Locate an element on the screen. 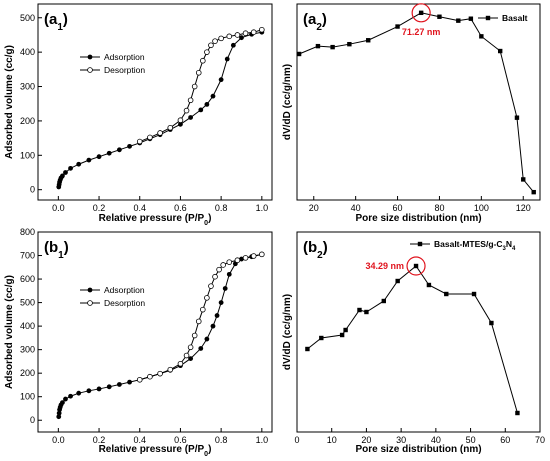 The height and width of the screenshot is (461, 550). y-axis-label: Adsorbed volume (cc/g) is located at coordinates (9, 332).